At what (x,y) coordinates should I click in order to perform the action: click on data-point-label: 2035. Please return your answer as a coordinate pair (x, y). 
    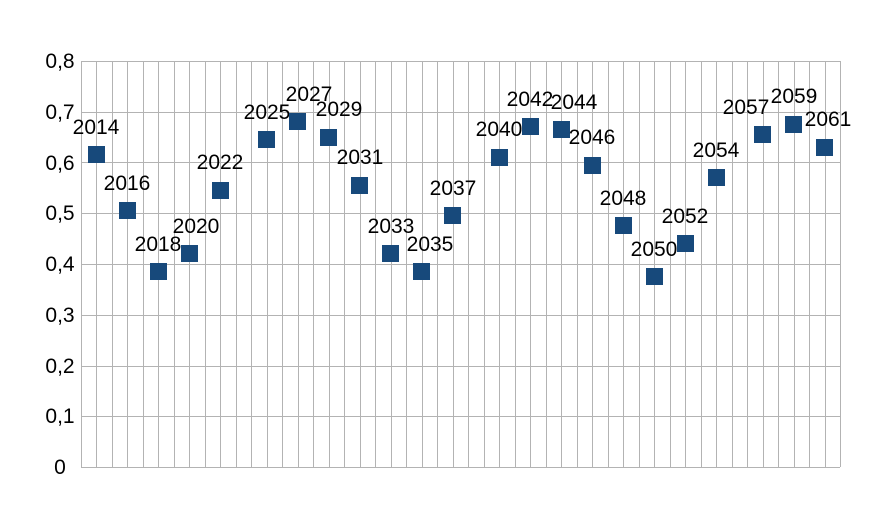
    Looking at the image, I should click on (430, 244).